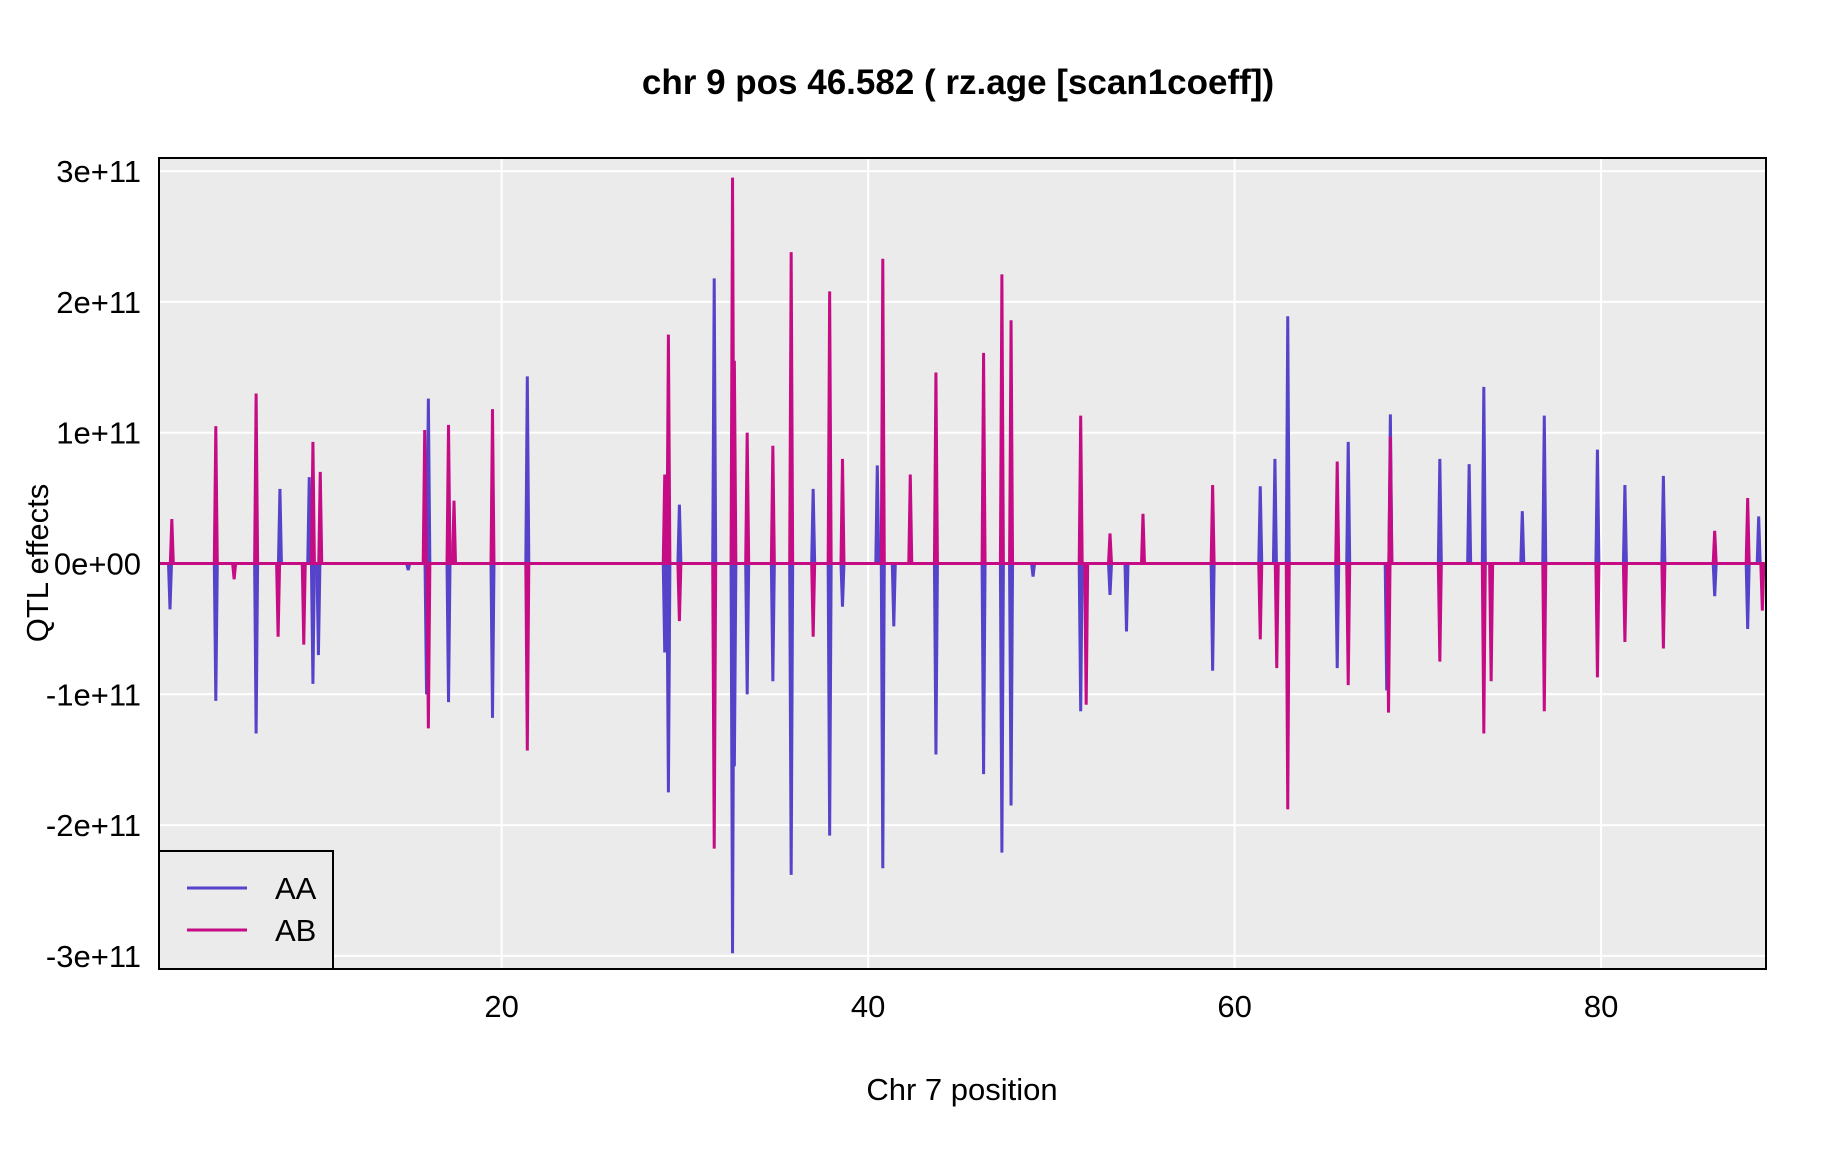  I want to click on legend-label-aa: AA, so click(296, 888).